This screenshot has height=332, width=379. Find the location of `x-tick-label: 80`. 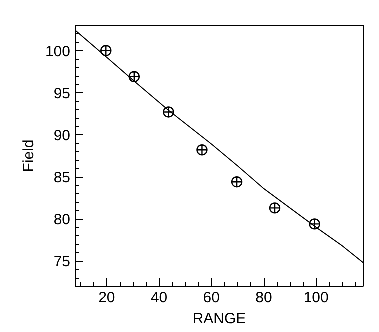

x-tick-label: 80 is located at coordinates (264, 298).